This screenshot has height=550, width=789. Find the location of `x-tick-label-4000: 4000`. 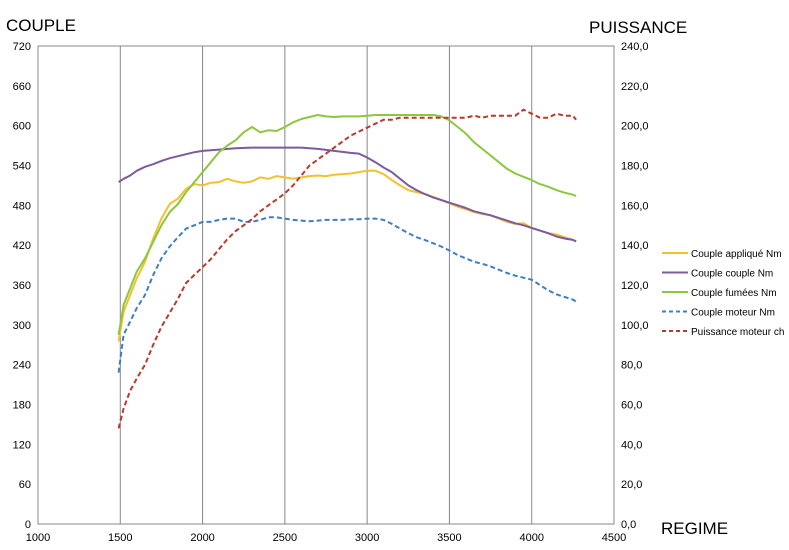

x-tick-label-4000: 4000 is located at coordinates (531, 538).